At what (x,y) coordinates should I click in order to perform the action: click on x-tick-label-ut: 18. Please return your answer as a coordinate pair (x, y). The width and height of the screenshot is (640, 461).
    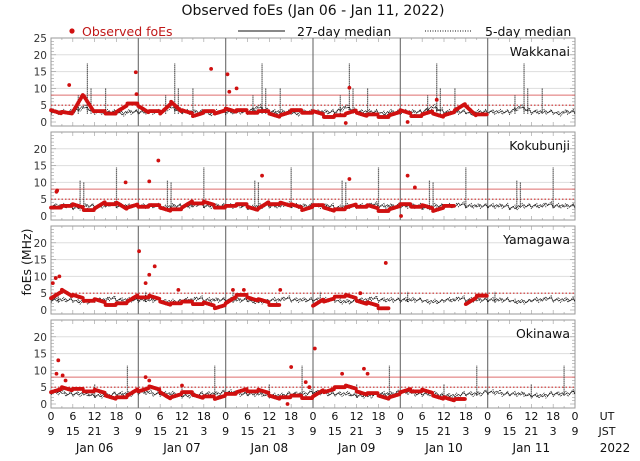
    Looking at the image, I should click on (466, 416).